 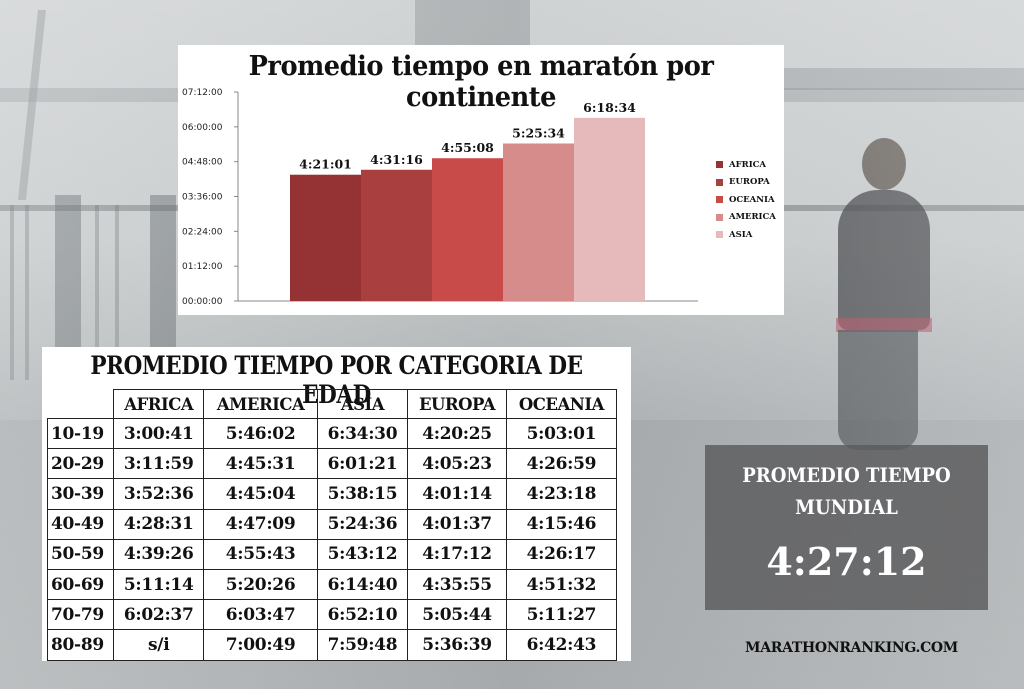 What do you see at coordinates (325, 237) in the screenshot?
I see `bar-africa` at bounding box center [325, 237].